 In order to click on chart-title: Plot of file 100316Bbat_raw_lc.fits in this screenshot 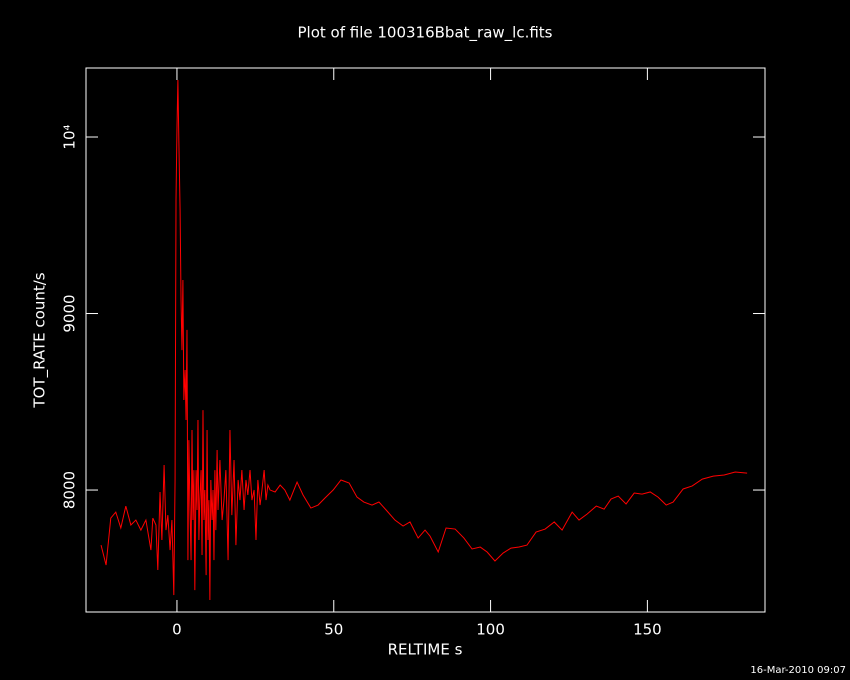, I will do `click(425, 33)`.